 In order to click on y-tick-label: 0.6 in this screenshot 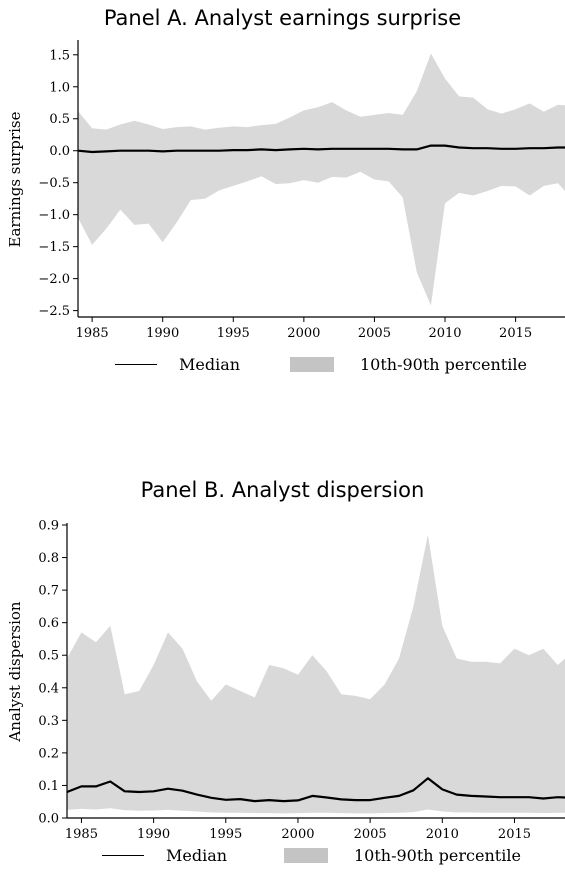, I will do `click(48, 623)`.